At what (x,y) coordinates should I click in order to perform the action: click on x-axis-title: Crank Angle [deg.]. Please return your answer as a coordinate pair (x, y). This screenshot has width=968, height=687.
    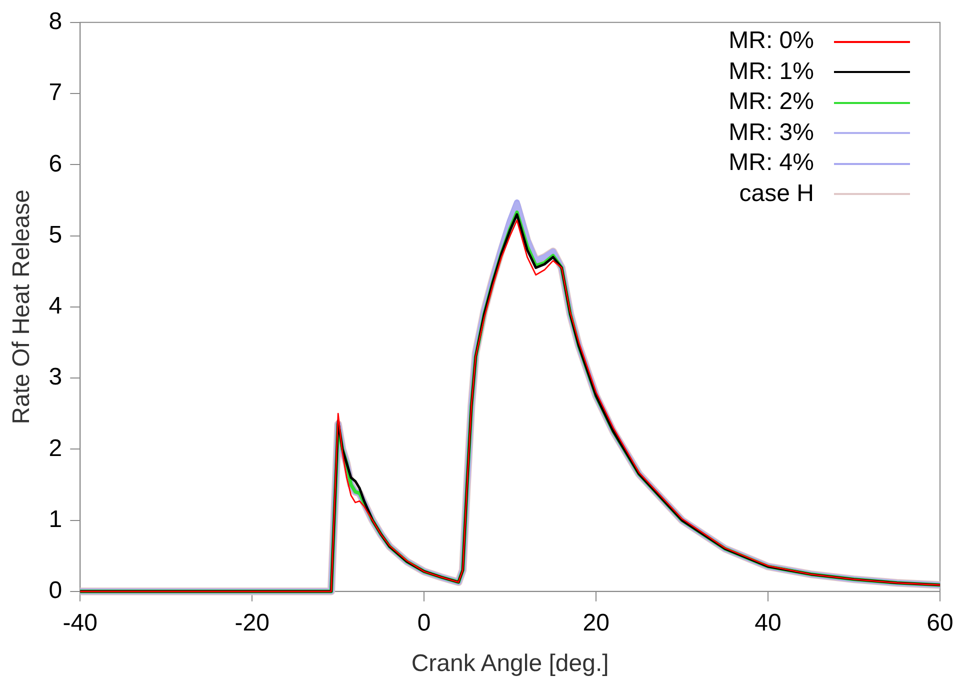
    Looking at the image, I should click on (510, 664).